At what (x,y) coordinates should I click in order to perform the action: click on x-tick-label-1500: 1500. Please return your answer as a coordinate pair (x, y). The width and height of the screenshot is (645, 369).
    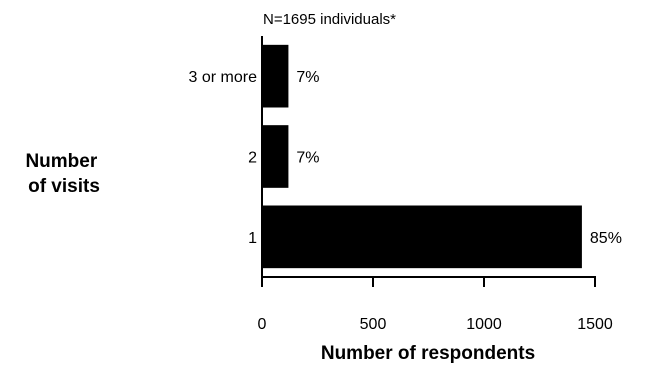
    Looking at the image, I should click on (595, 324).